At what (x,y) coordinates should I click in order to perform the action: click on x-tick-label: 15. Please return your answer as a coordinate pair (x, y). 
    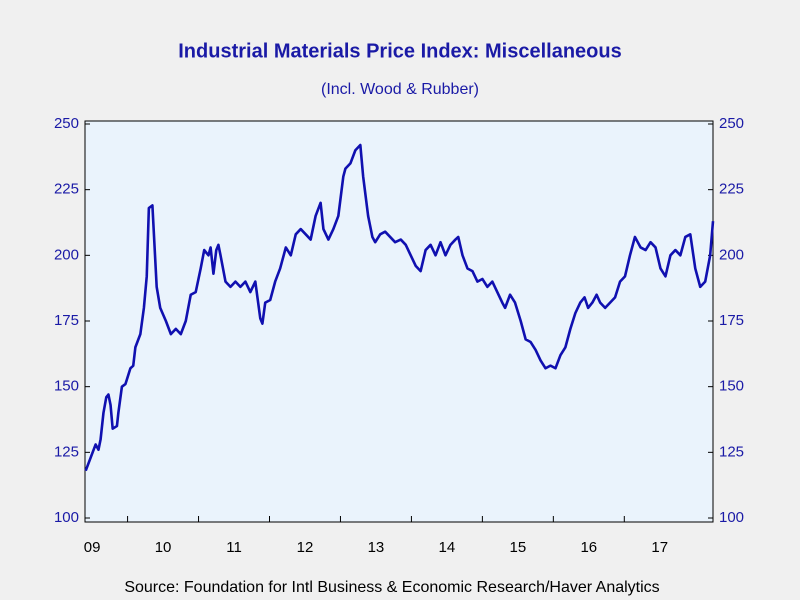
    Looking at the image, I should click on (518, 547).